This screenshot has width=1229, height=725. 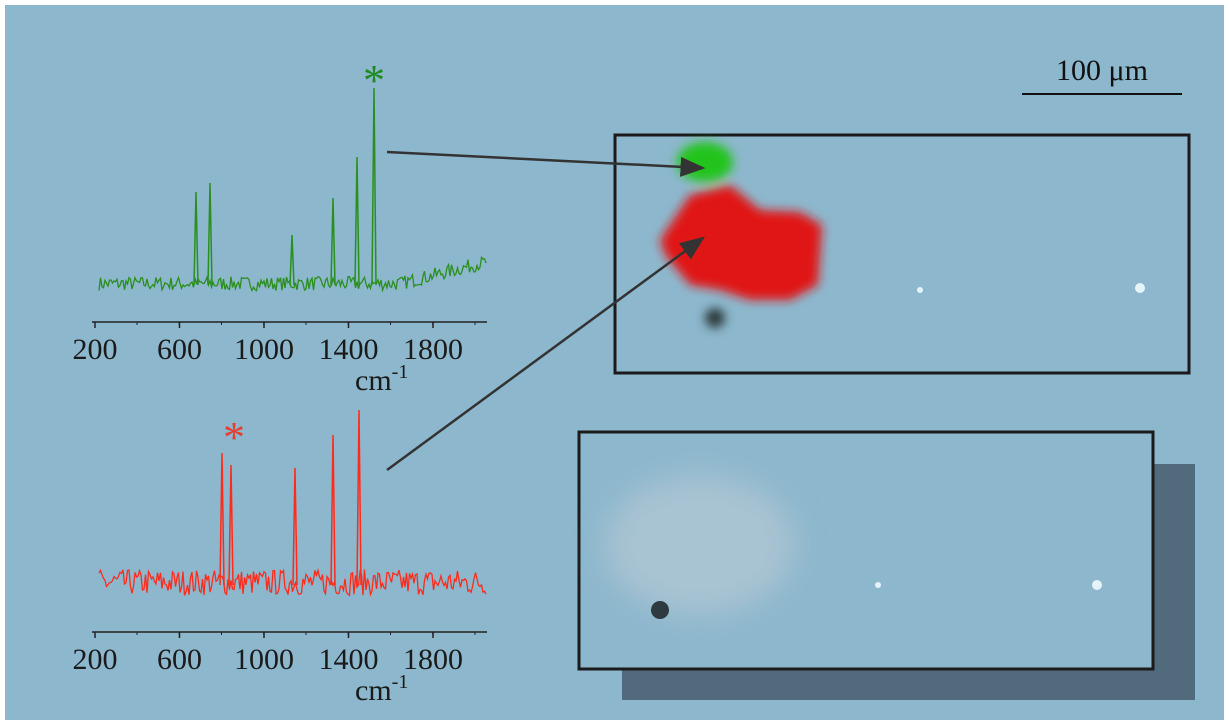 I want to click on particle-optical, so click(x=700, y=545).